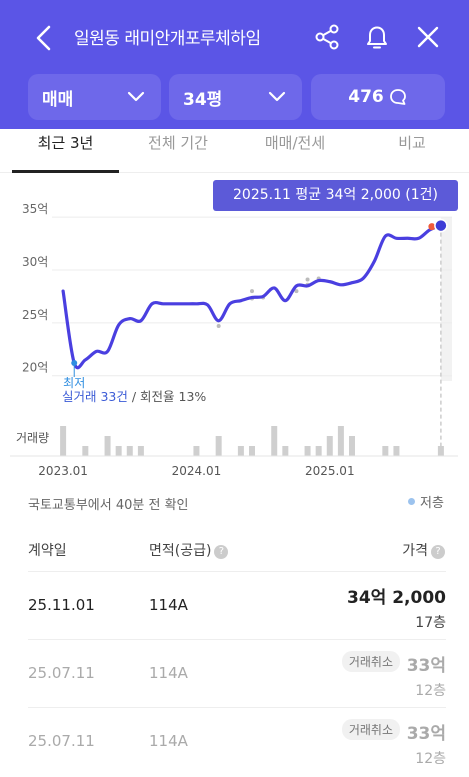 The height and width of the screenshot is (777, 469). I want to click on chat-bubble-icon, so click(397, 97).